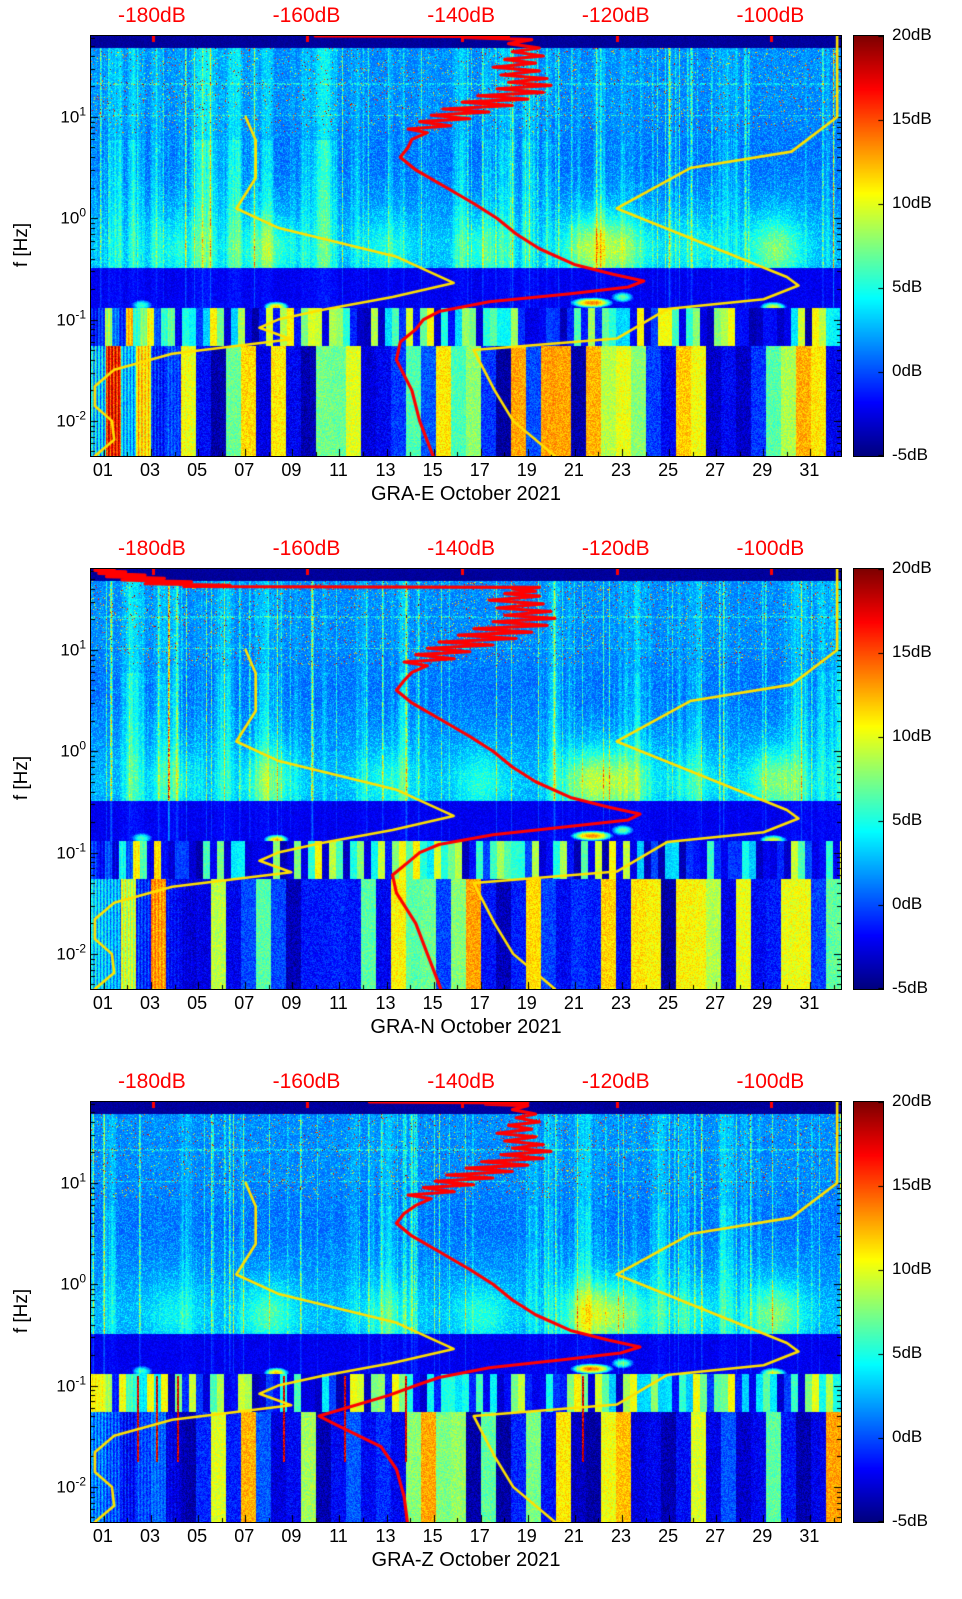 The image size is (962, 1599). Describe the element at coordinates (466, 1560) in the screenshot. I see `panel-title: GRA-Z October 2021` at that location.